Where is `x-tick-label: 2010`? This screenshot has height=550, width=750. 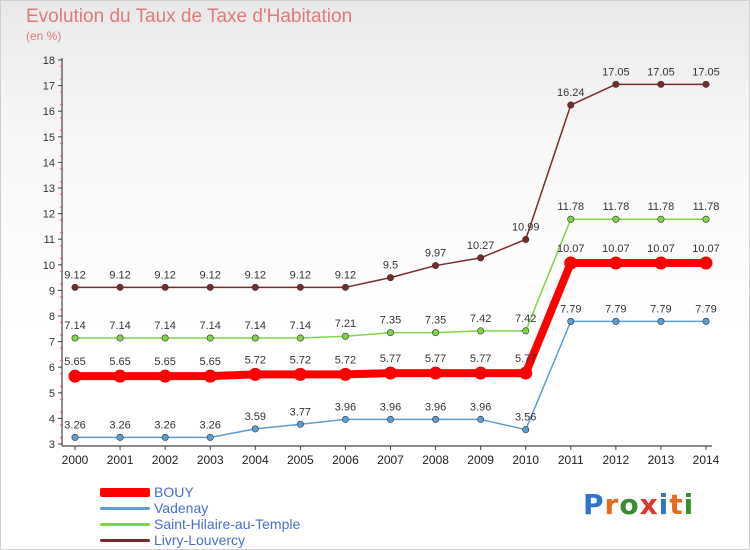
x-tick-label: 2010 is located at coordinates (525, 460).